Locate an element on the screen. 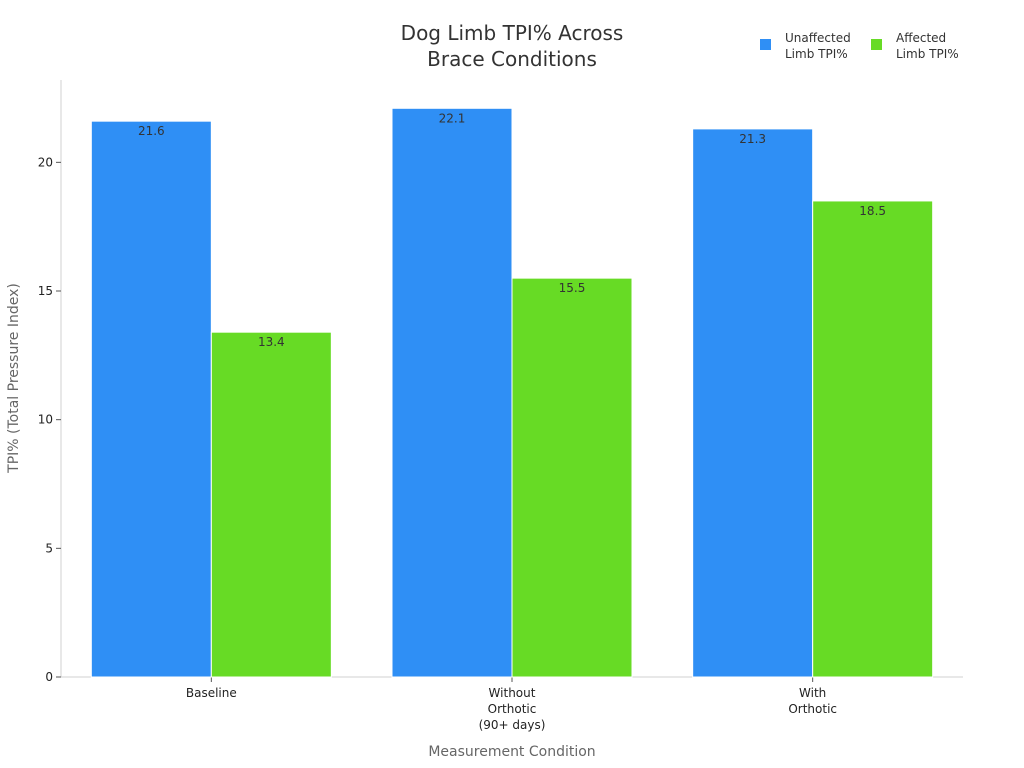  y-axis-label: TPI% (Total Pressure Index) is located at coordinates (14, 378).